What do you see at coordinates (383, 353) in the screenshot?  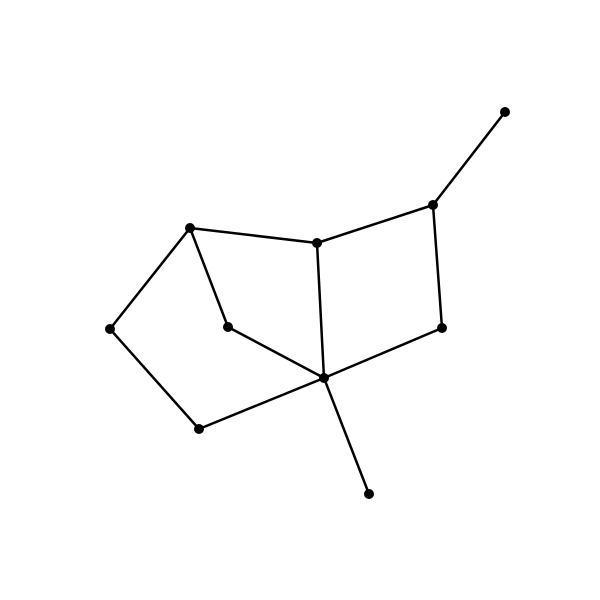 I see `edge-n3-n5` at bounding box center [383, 353].